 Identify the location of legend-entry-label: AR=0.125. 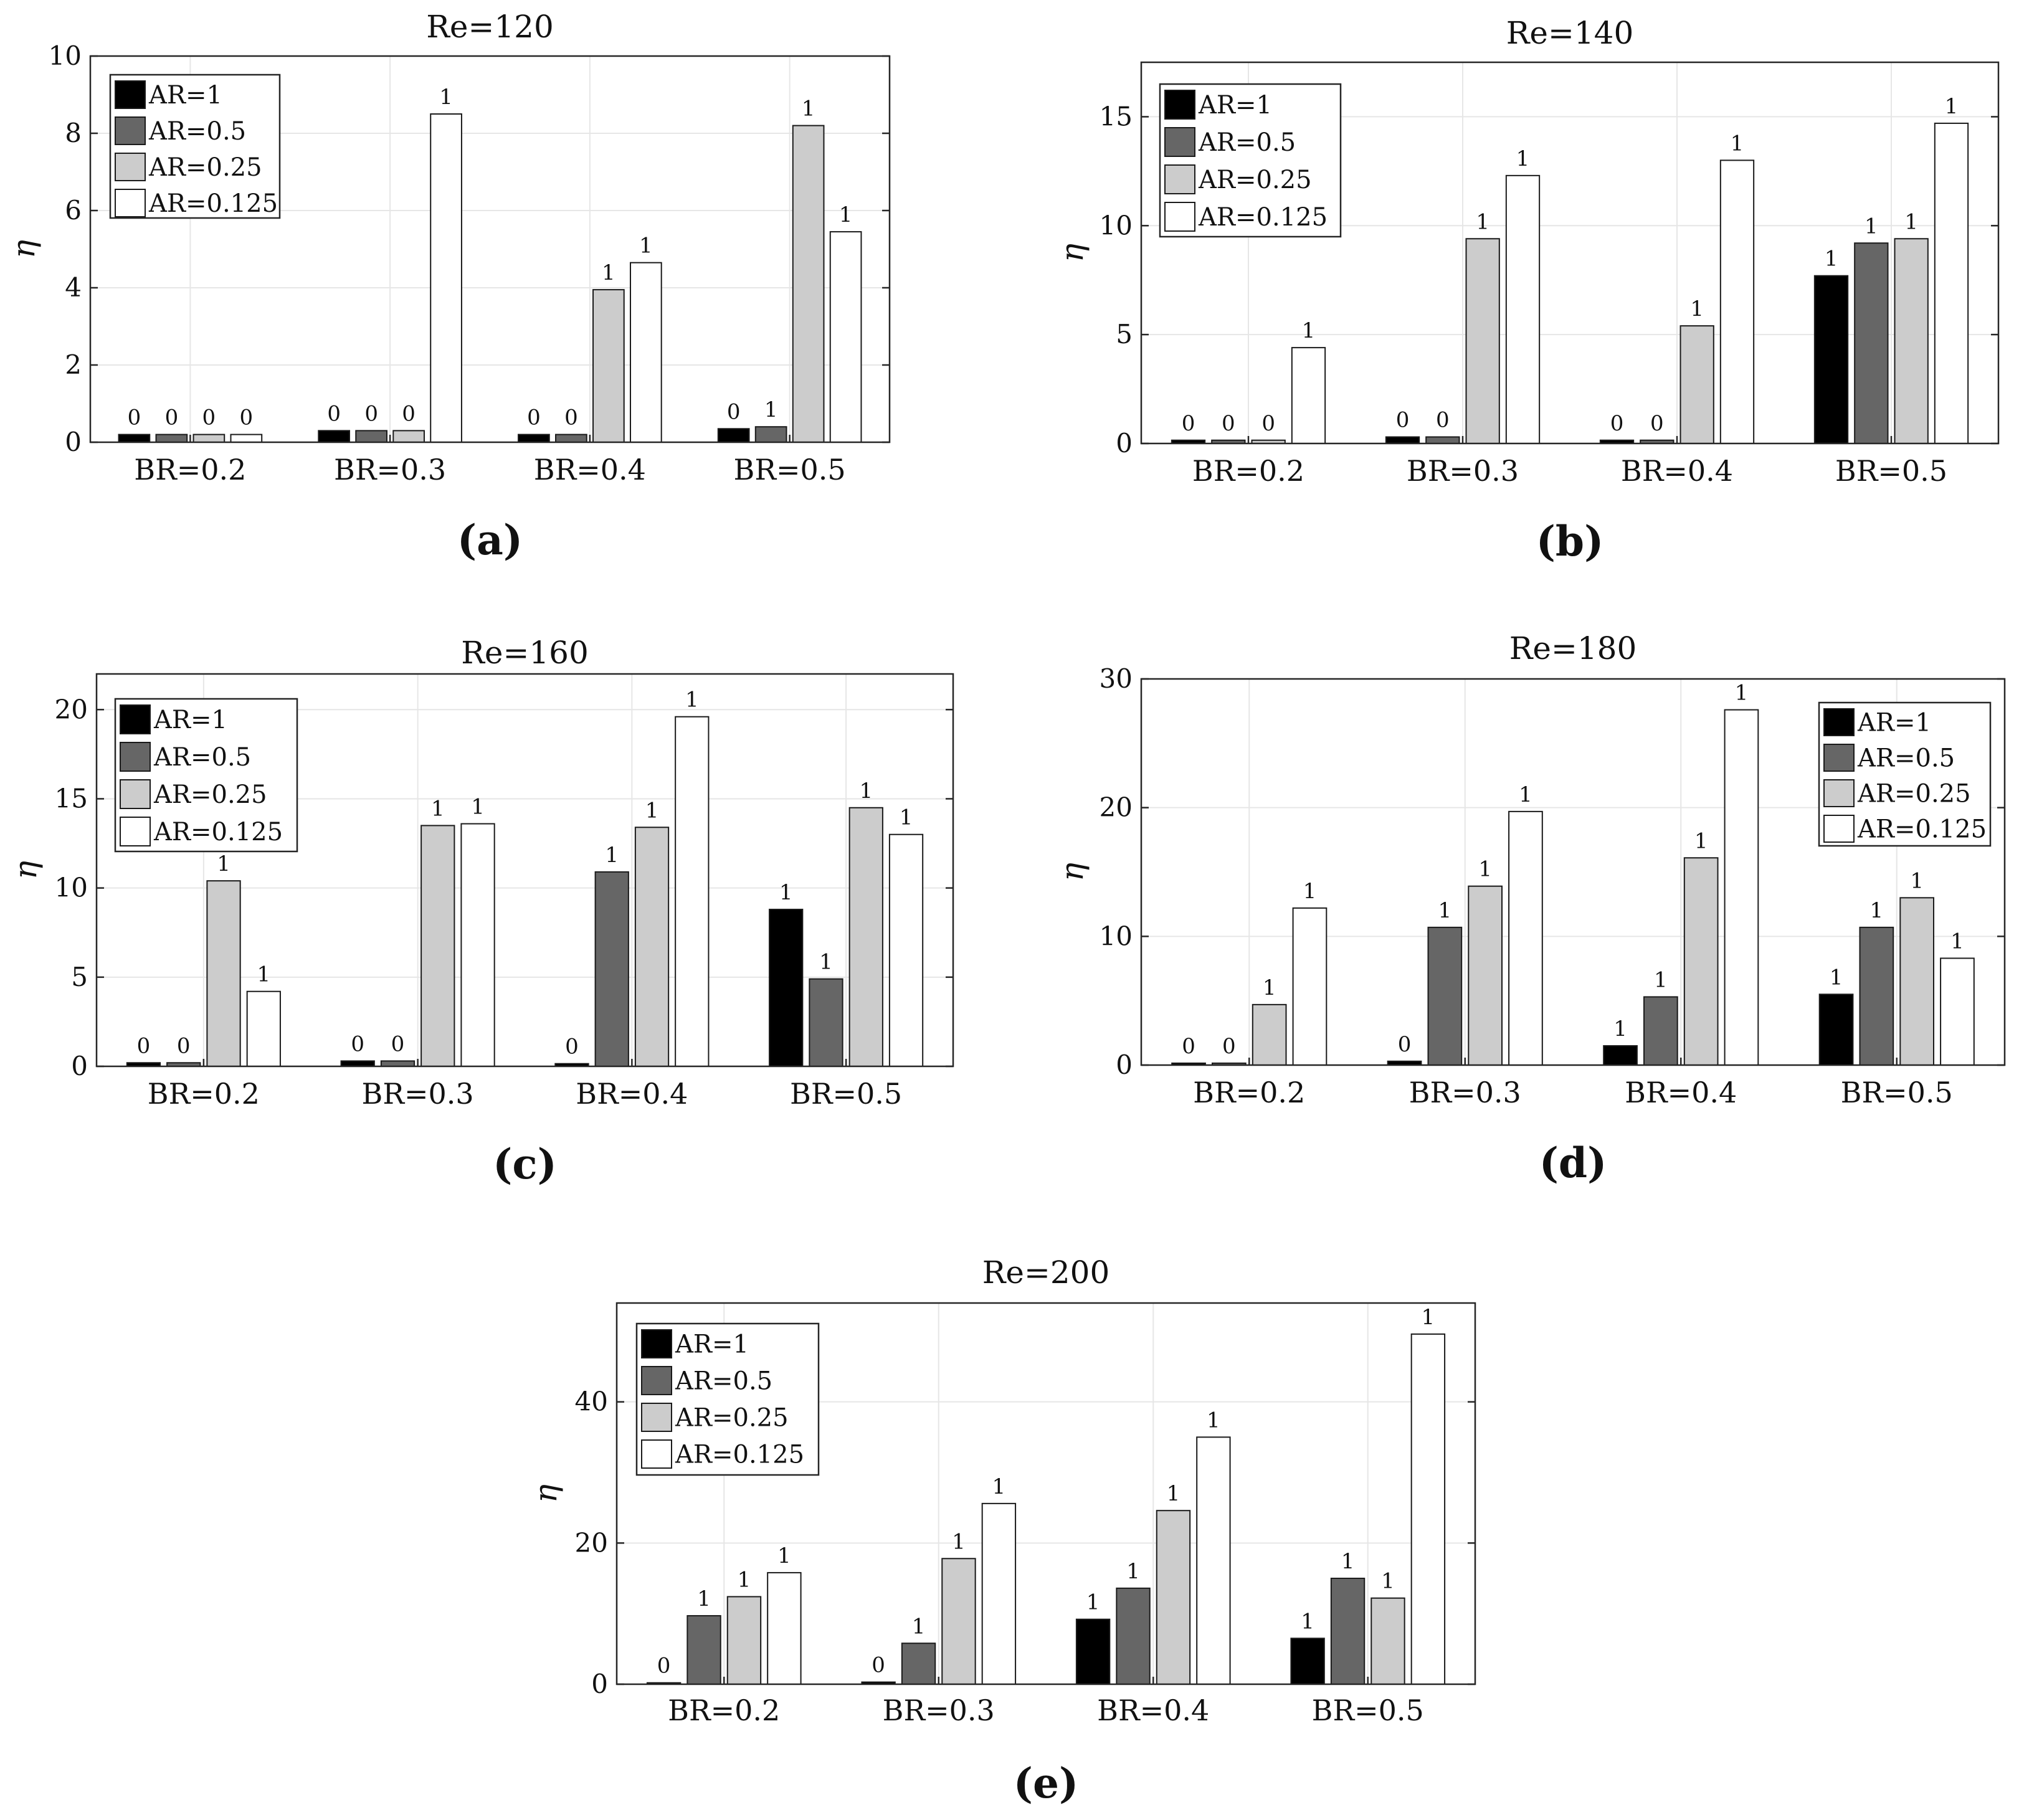
(1263, 218).